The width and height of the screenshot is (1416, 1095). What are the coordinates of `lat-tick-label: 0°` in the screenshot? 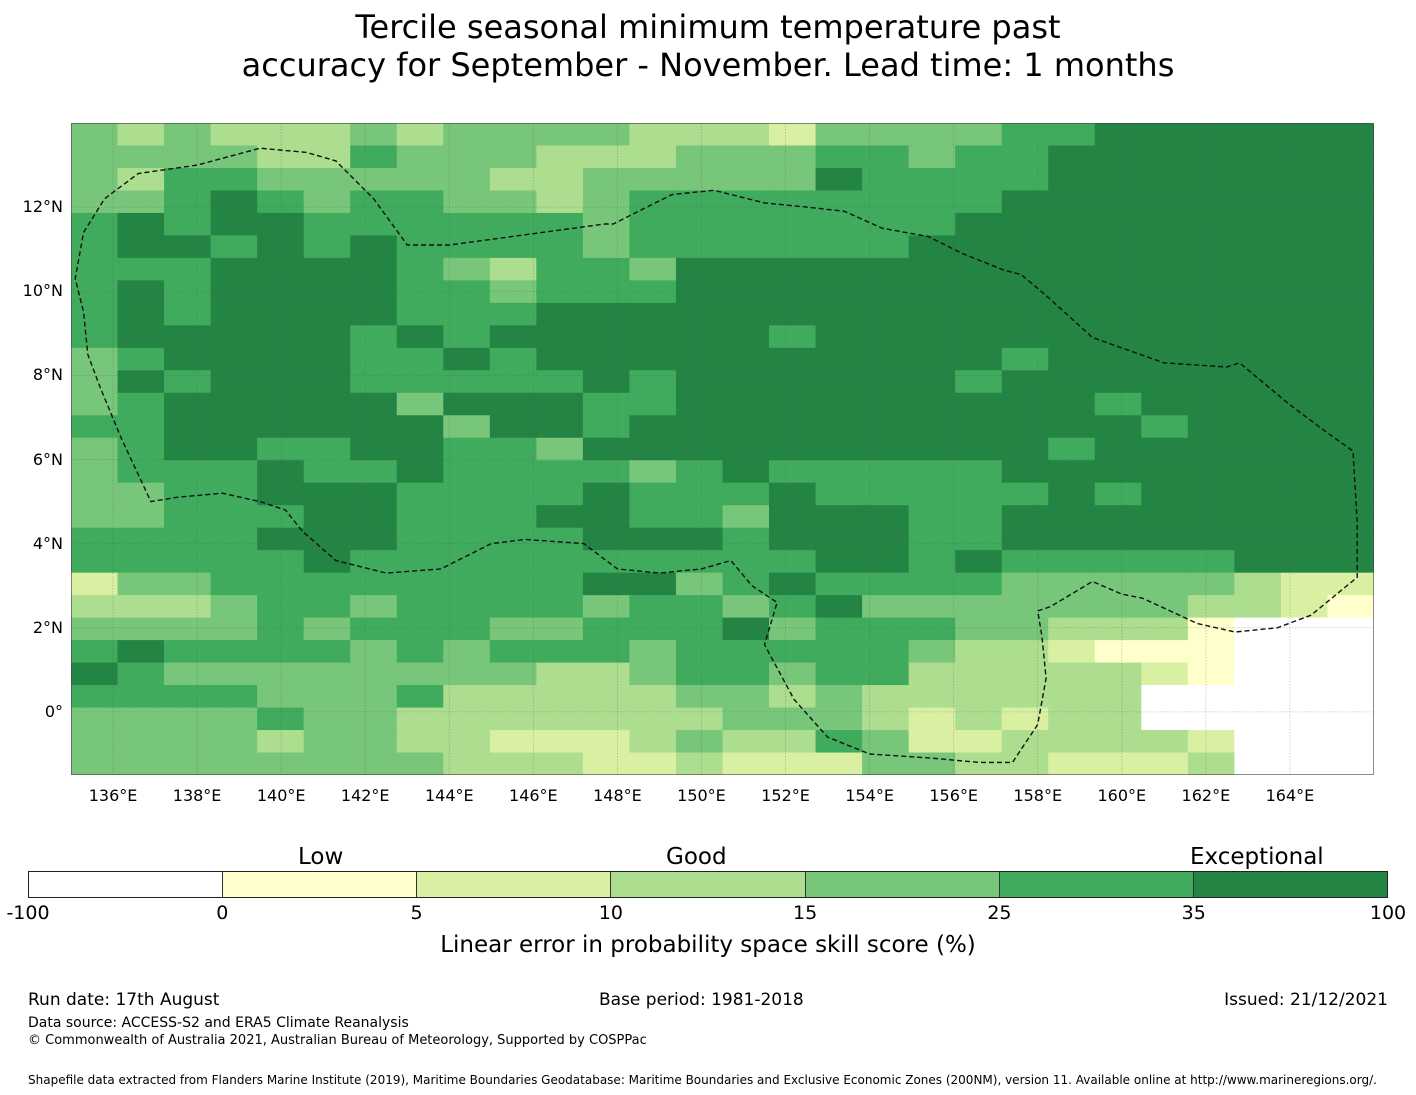 It's located at (53, 711).